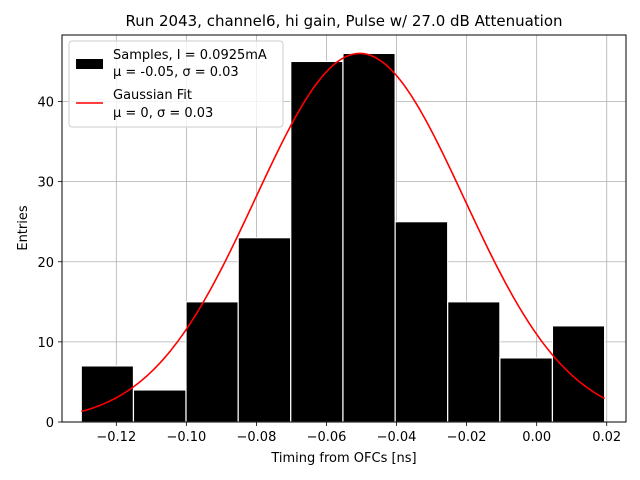 Image resolution: width=640 pixels, height=480 pixels. I want to click on x-tick-label: 0.02, so click(606, 437).